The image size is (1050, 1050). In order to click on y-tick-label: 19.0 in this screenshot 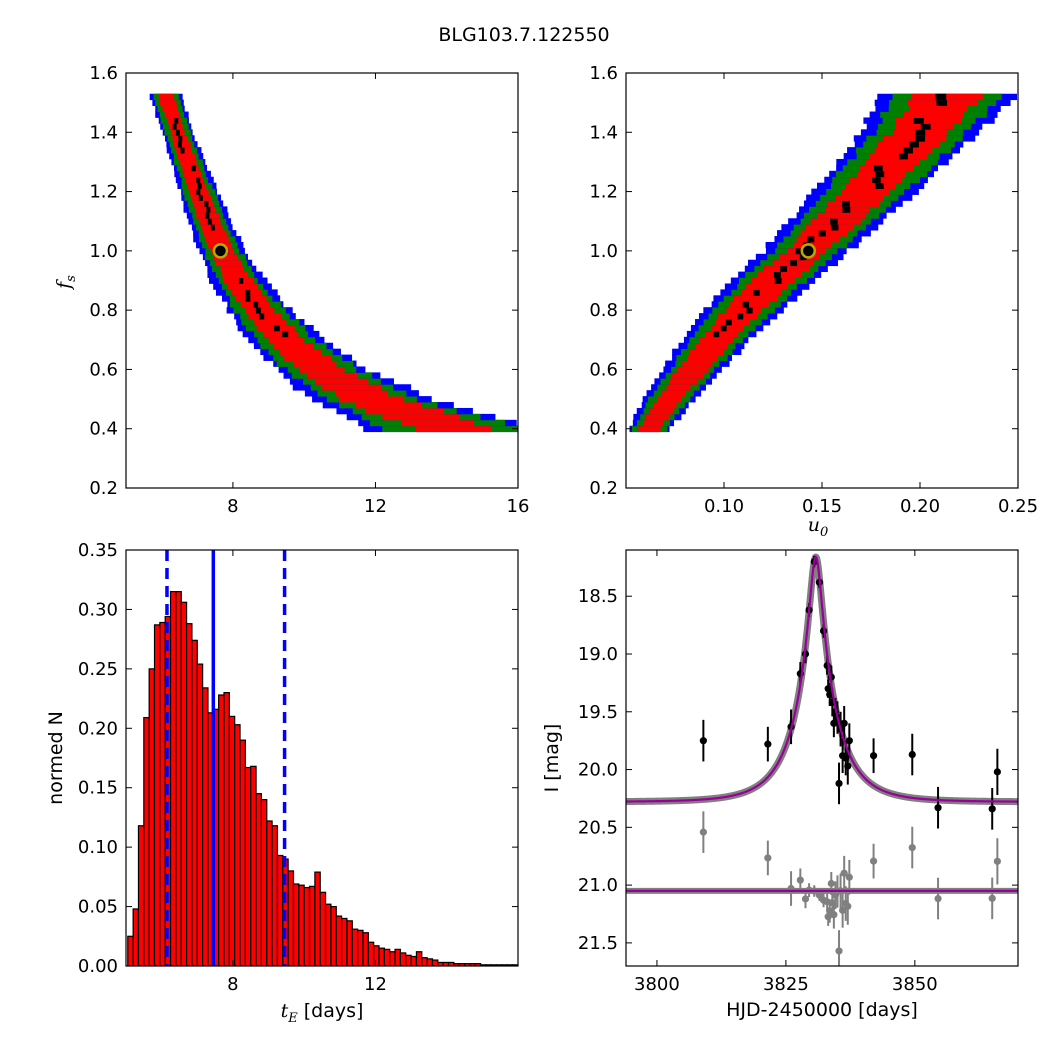, I will do `click(598, 654)`.